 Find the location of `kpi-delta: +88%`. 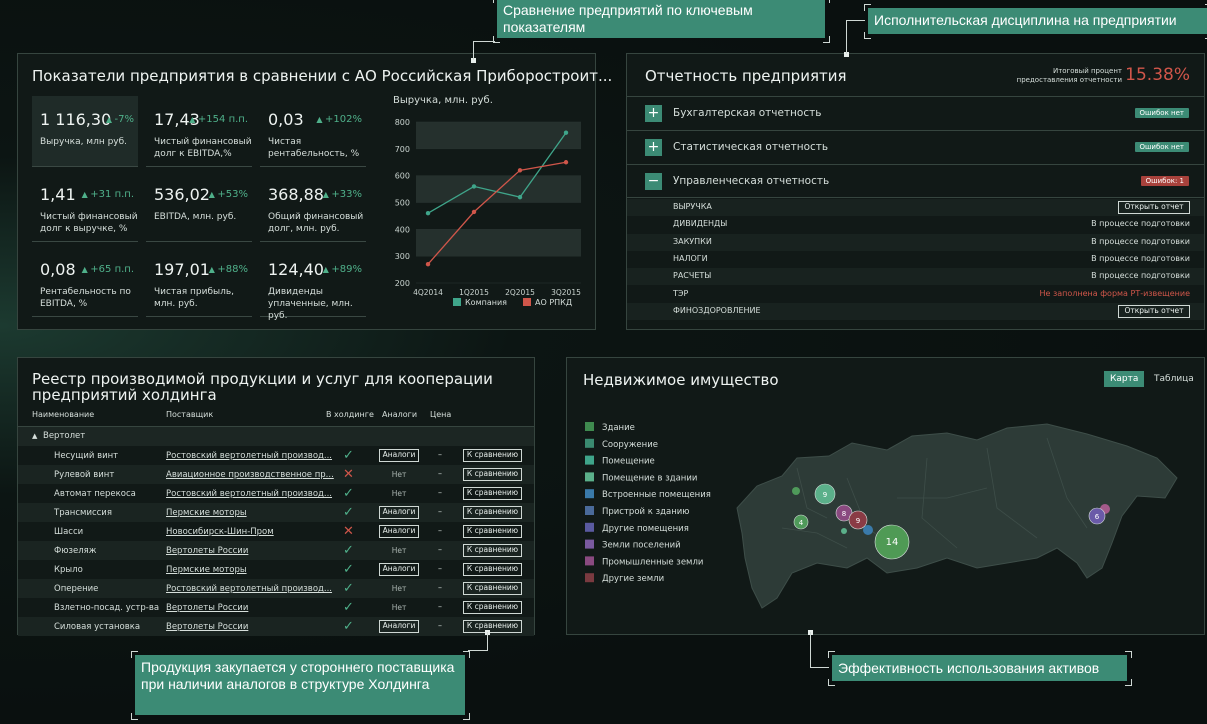

kpi-delta: +88% is located at coordinates (228, 269).